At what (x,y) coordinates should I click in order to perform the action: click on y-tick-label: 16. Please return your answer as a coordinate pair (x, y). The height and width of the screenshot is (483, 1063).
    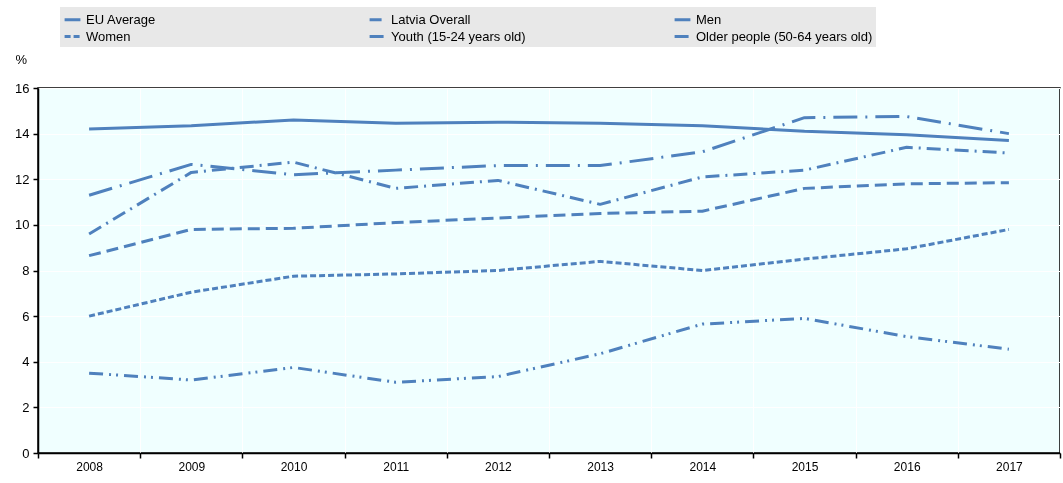
    Looking at the image, I should click on (22, 88).